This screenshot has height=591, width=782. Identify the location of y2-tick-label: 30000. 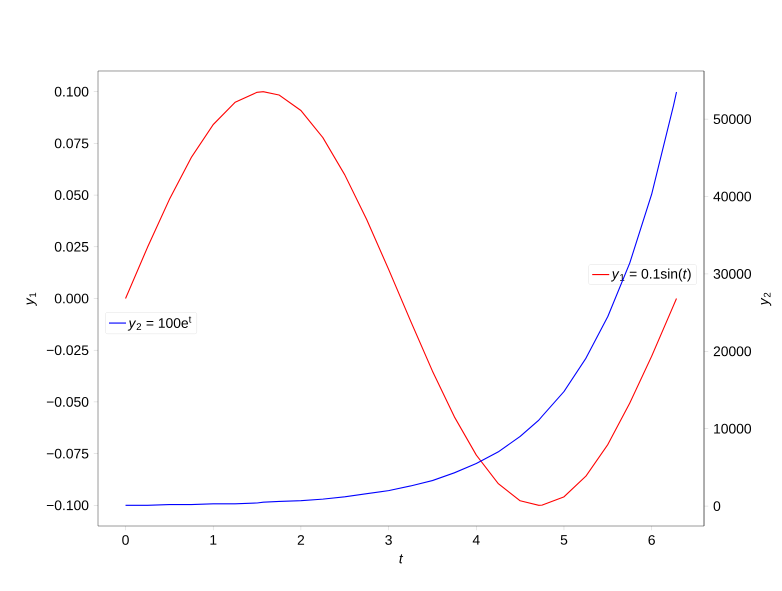
(733, 274).